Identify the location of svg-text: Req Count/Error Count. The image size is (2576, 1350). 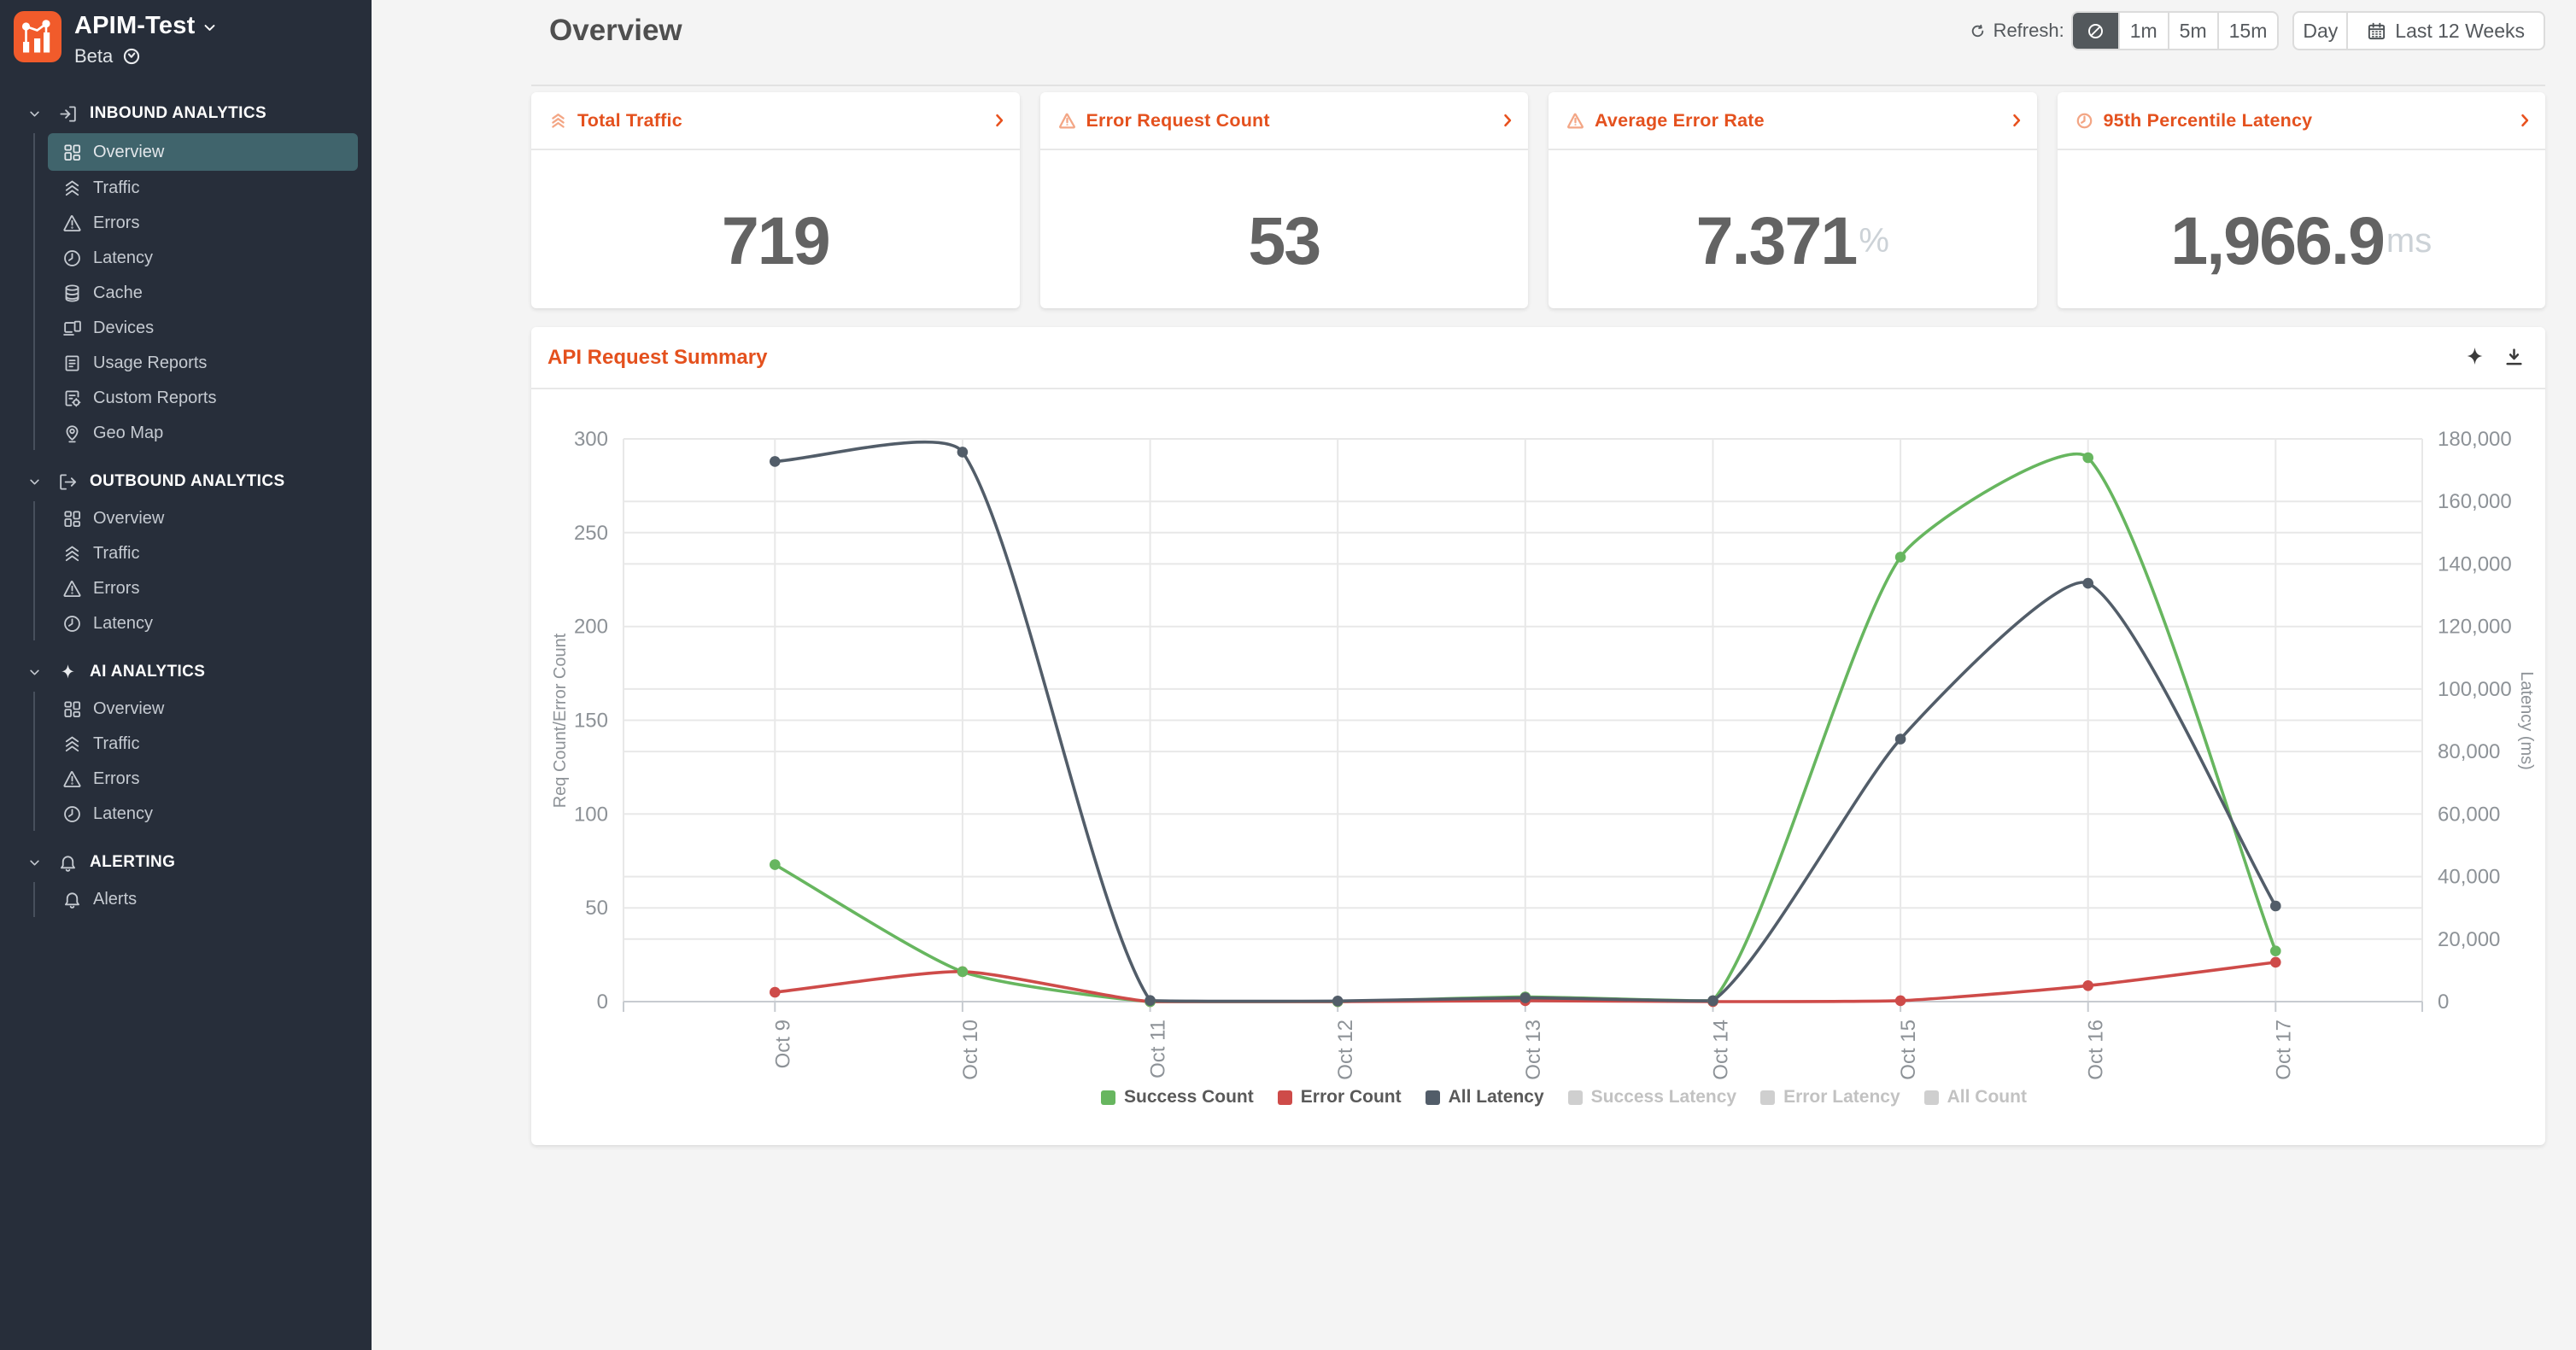
(560, 721).